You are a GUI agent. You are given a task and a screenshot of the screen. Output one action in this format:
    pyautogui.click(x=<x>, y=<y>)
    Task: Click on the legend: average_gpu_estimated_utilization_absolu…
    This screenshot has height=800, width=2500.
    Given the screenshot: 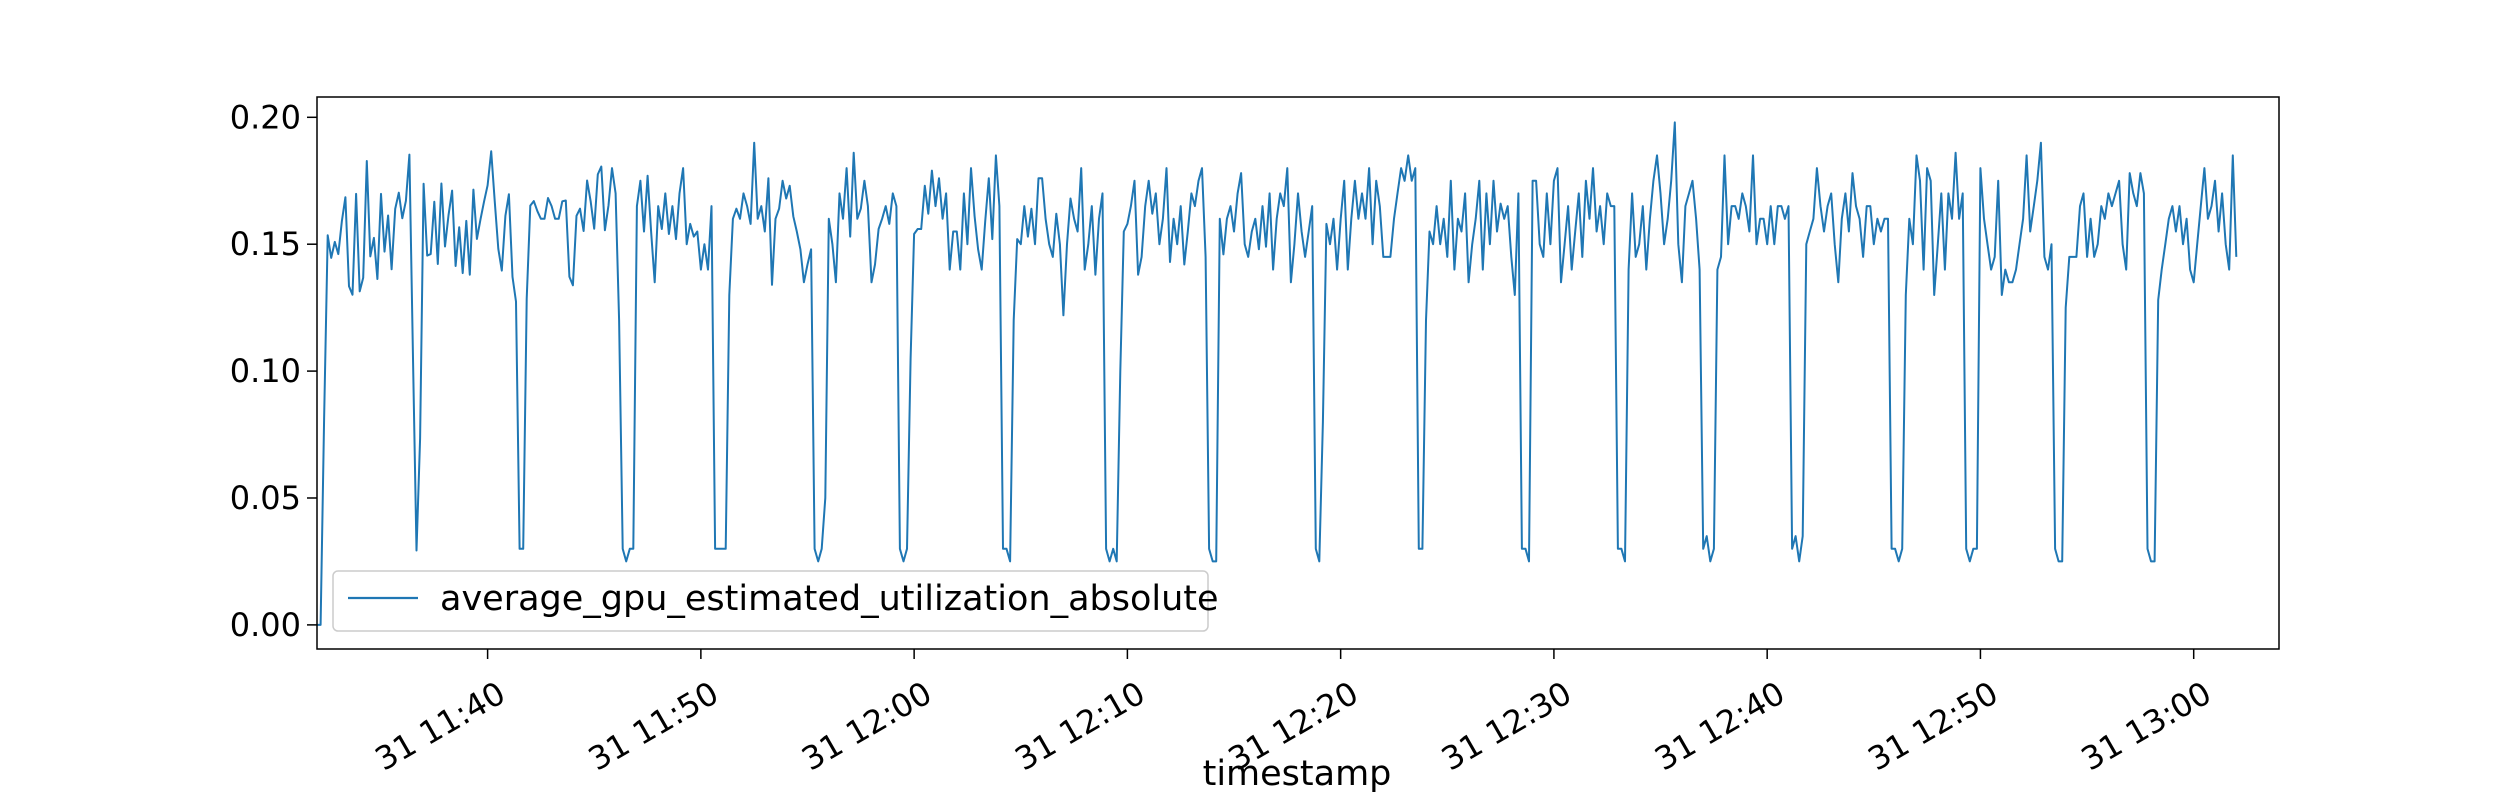 What is the action you would take?
    pyautogui.click(x=775, y=601)
    